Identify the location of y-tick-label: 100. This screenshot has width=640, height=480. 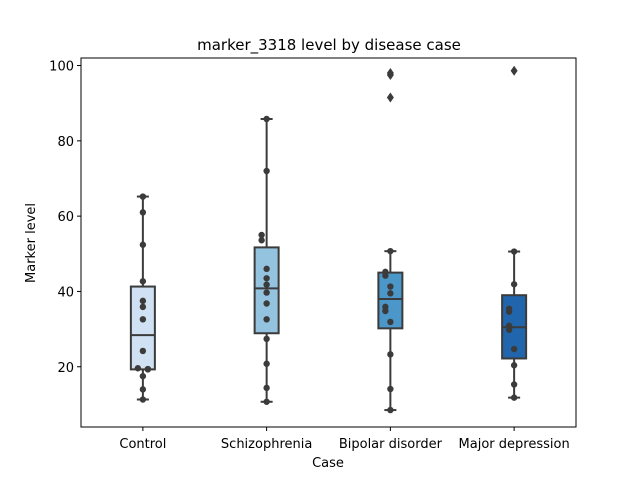
(61, 67).